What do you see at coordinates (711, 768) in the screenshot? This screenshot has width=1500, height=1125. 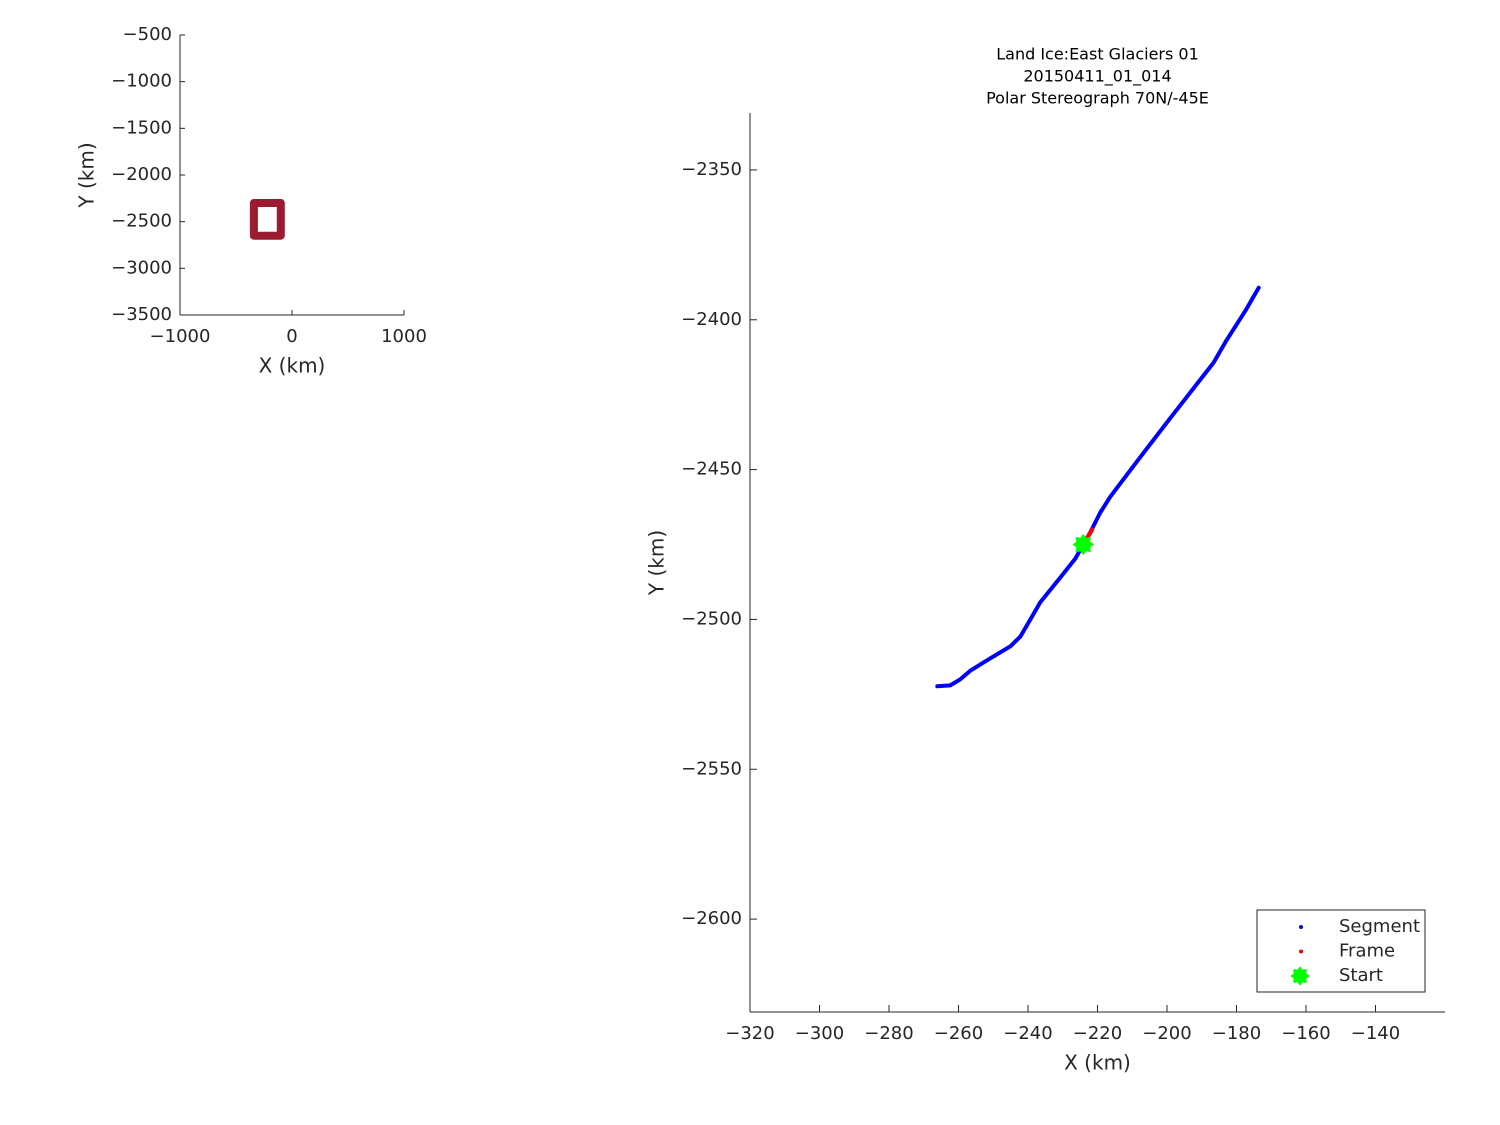 I see `y-tick-label: −2550` at bounding box center [711, 768].